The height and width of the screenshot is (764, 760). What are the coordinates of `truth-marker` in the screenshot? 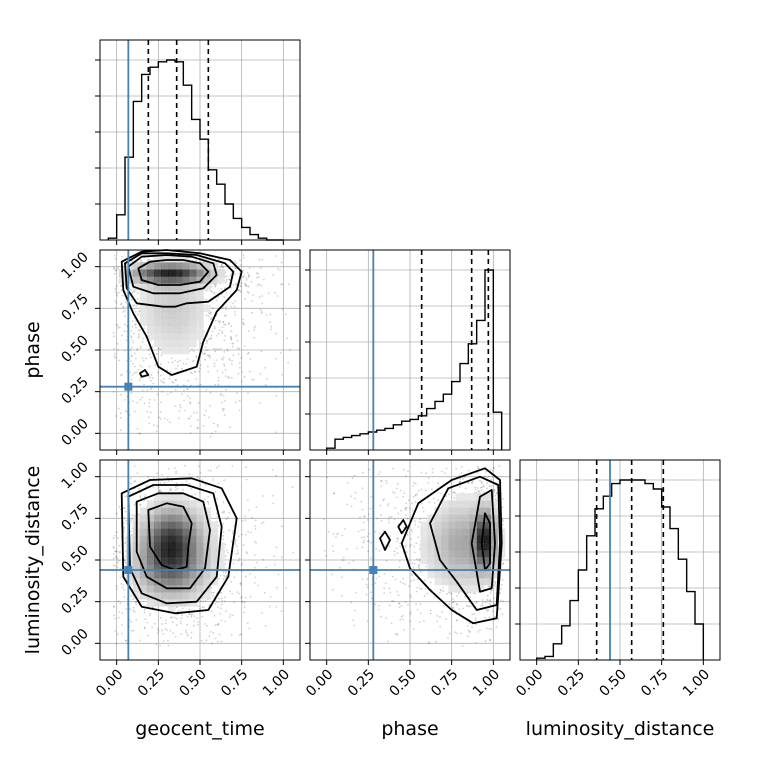 It's located at (373, 570).